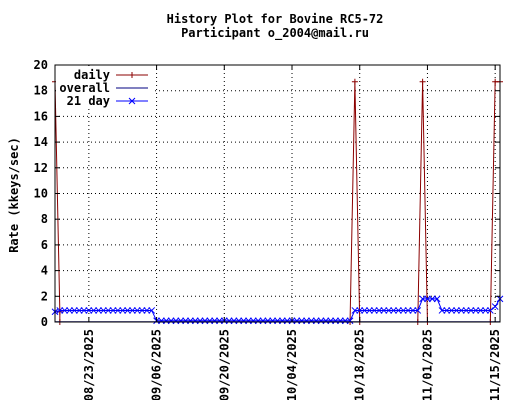  What do you see at coordinates (360, 364) in the screenshot?
I see `x-tick-label: 10/18/2025` at bounding box center [360, 364].